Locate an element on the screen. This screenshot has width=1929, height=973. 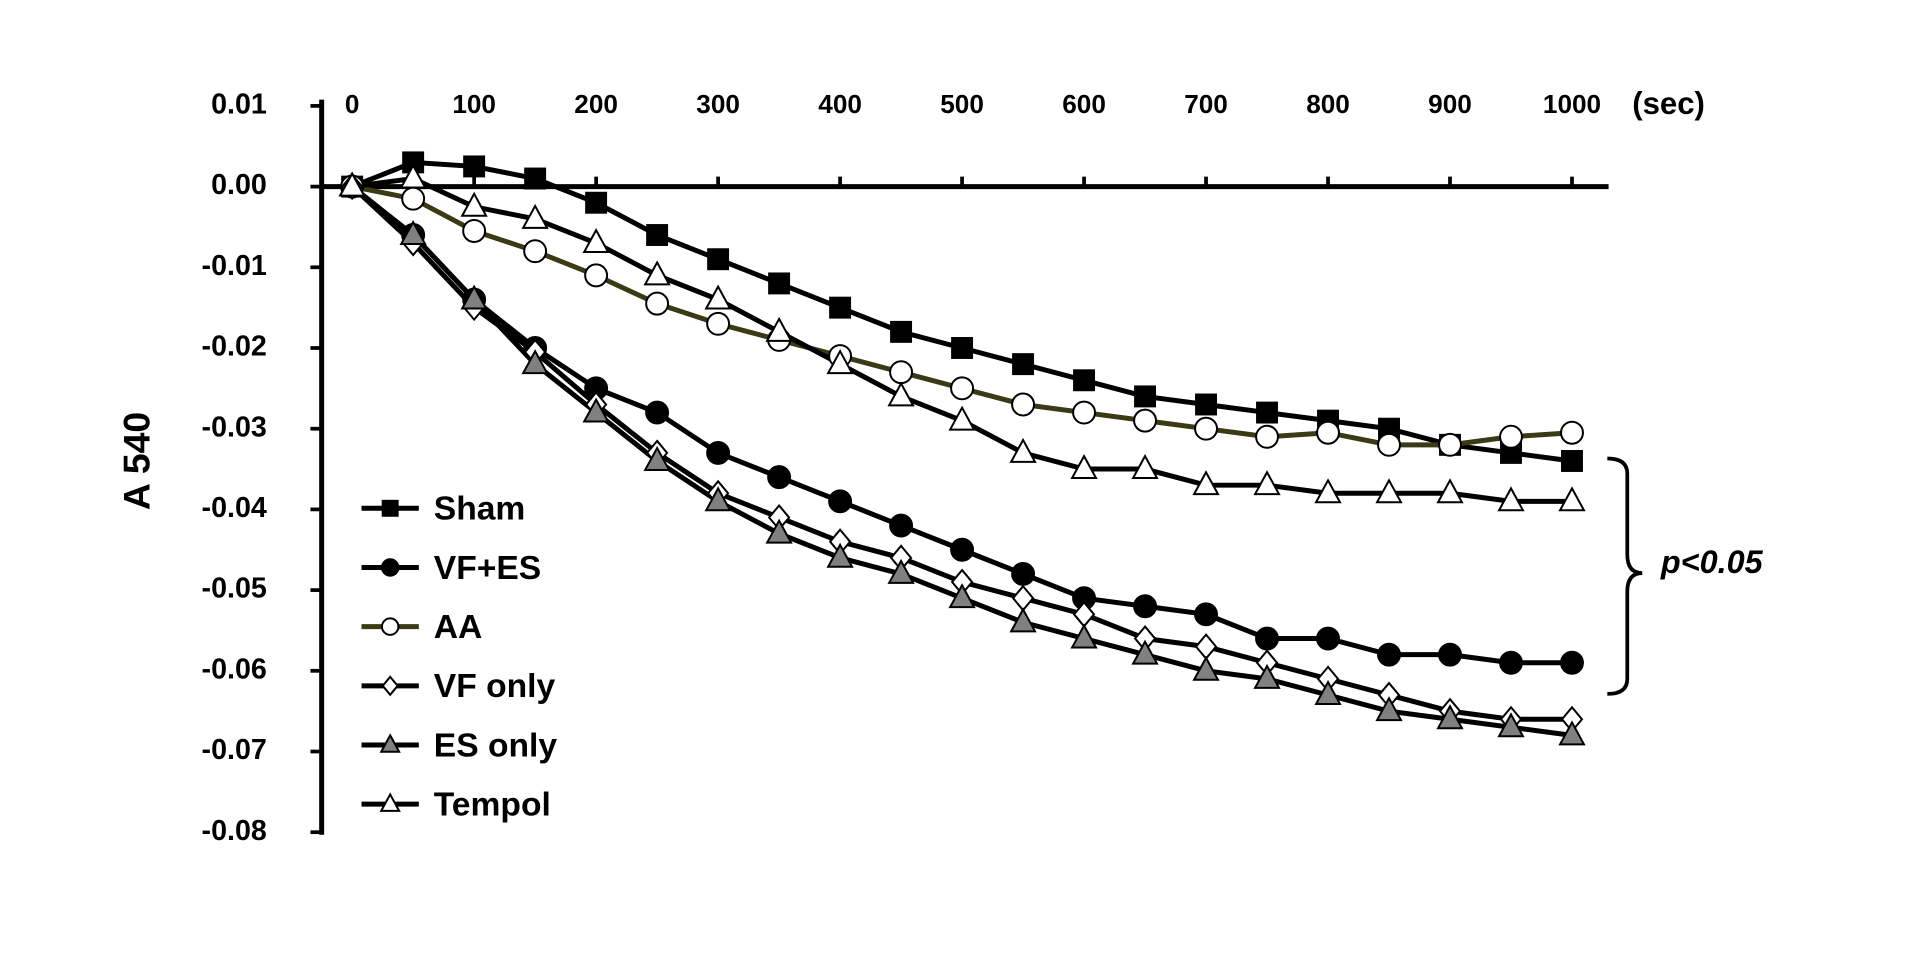
y-tick-label: 0.00 is located at coordinates (239, 185).